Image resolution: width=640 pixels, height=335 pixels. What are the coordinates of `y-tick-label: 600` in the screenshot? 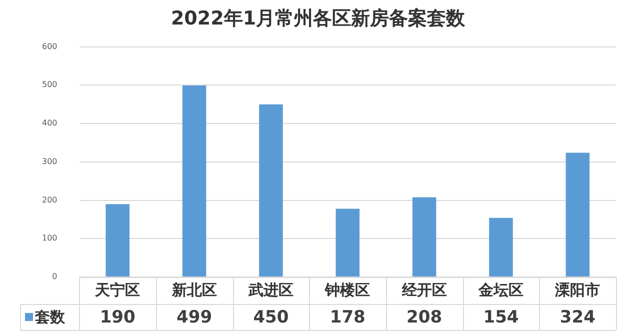 It's located at (50, 46).